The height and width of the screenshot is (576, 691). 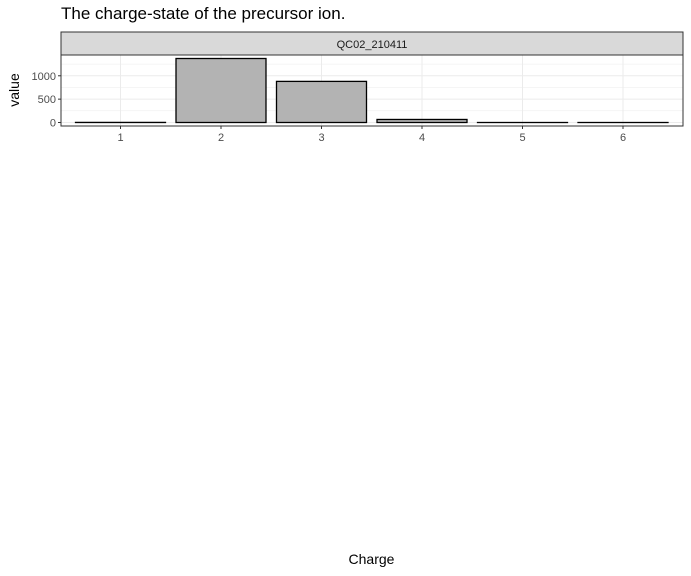 I want to click on x-tick-label: 2, so click(x=221, y=138).